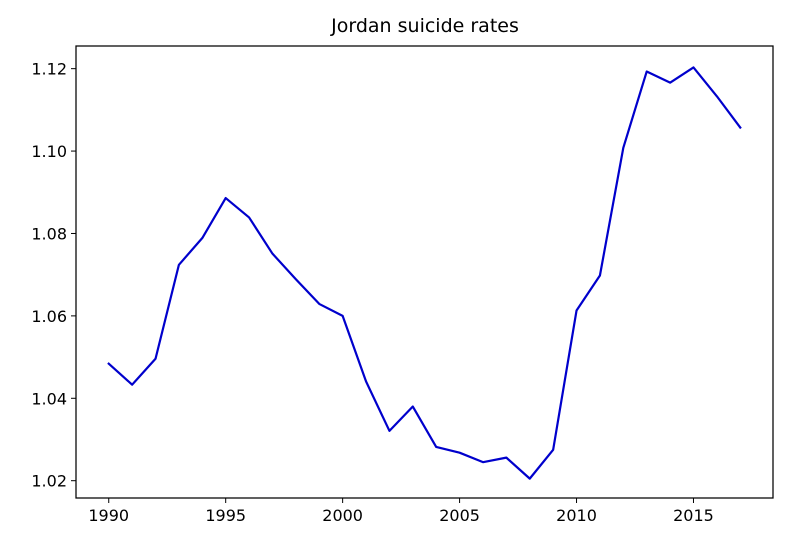  What do you see at coordinates (49, 151) in the screenshot?
I see `y-tick-label: 1.10` at bounding box center [49, 151].